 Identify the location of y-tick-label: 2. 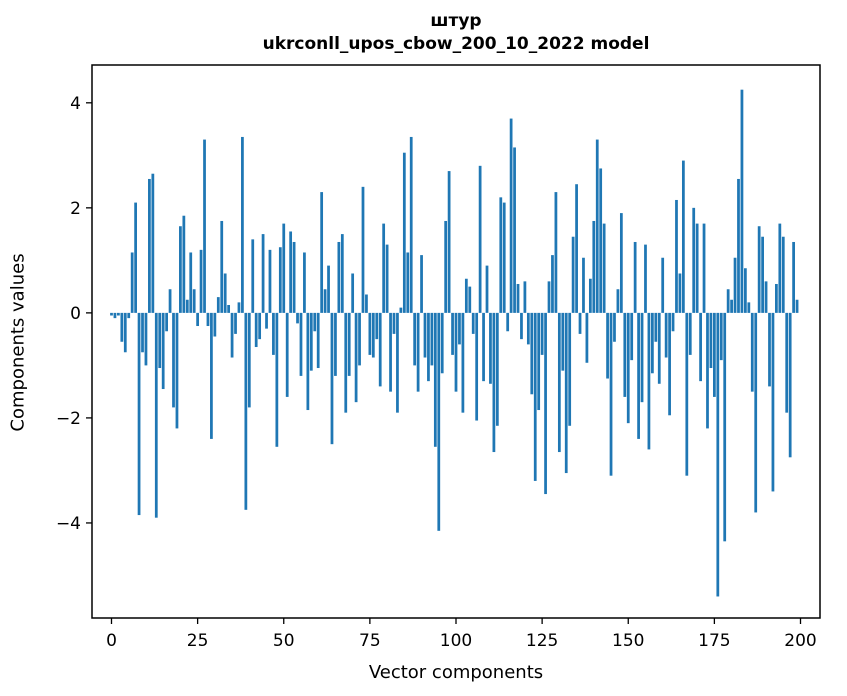
(75, 209).